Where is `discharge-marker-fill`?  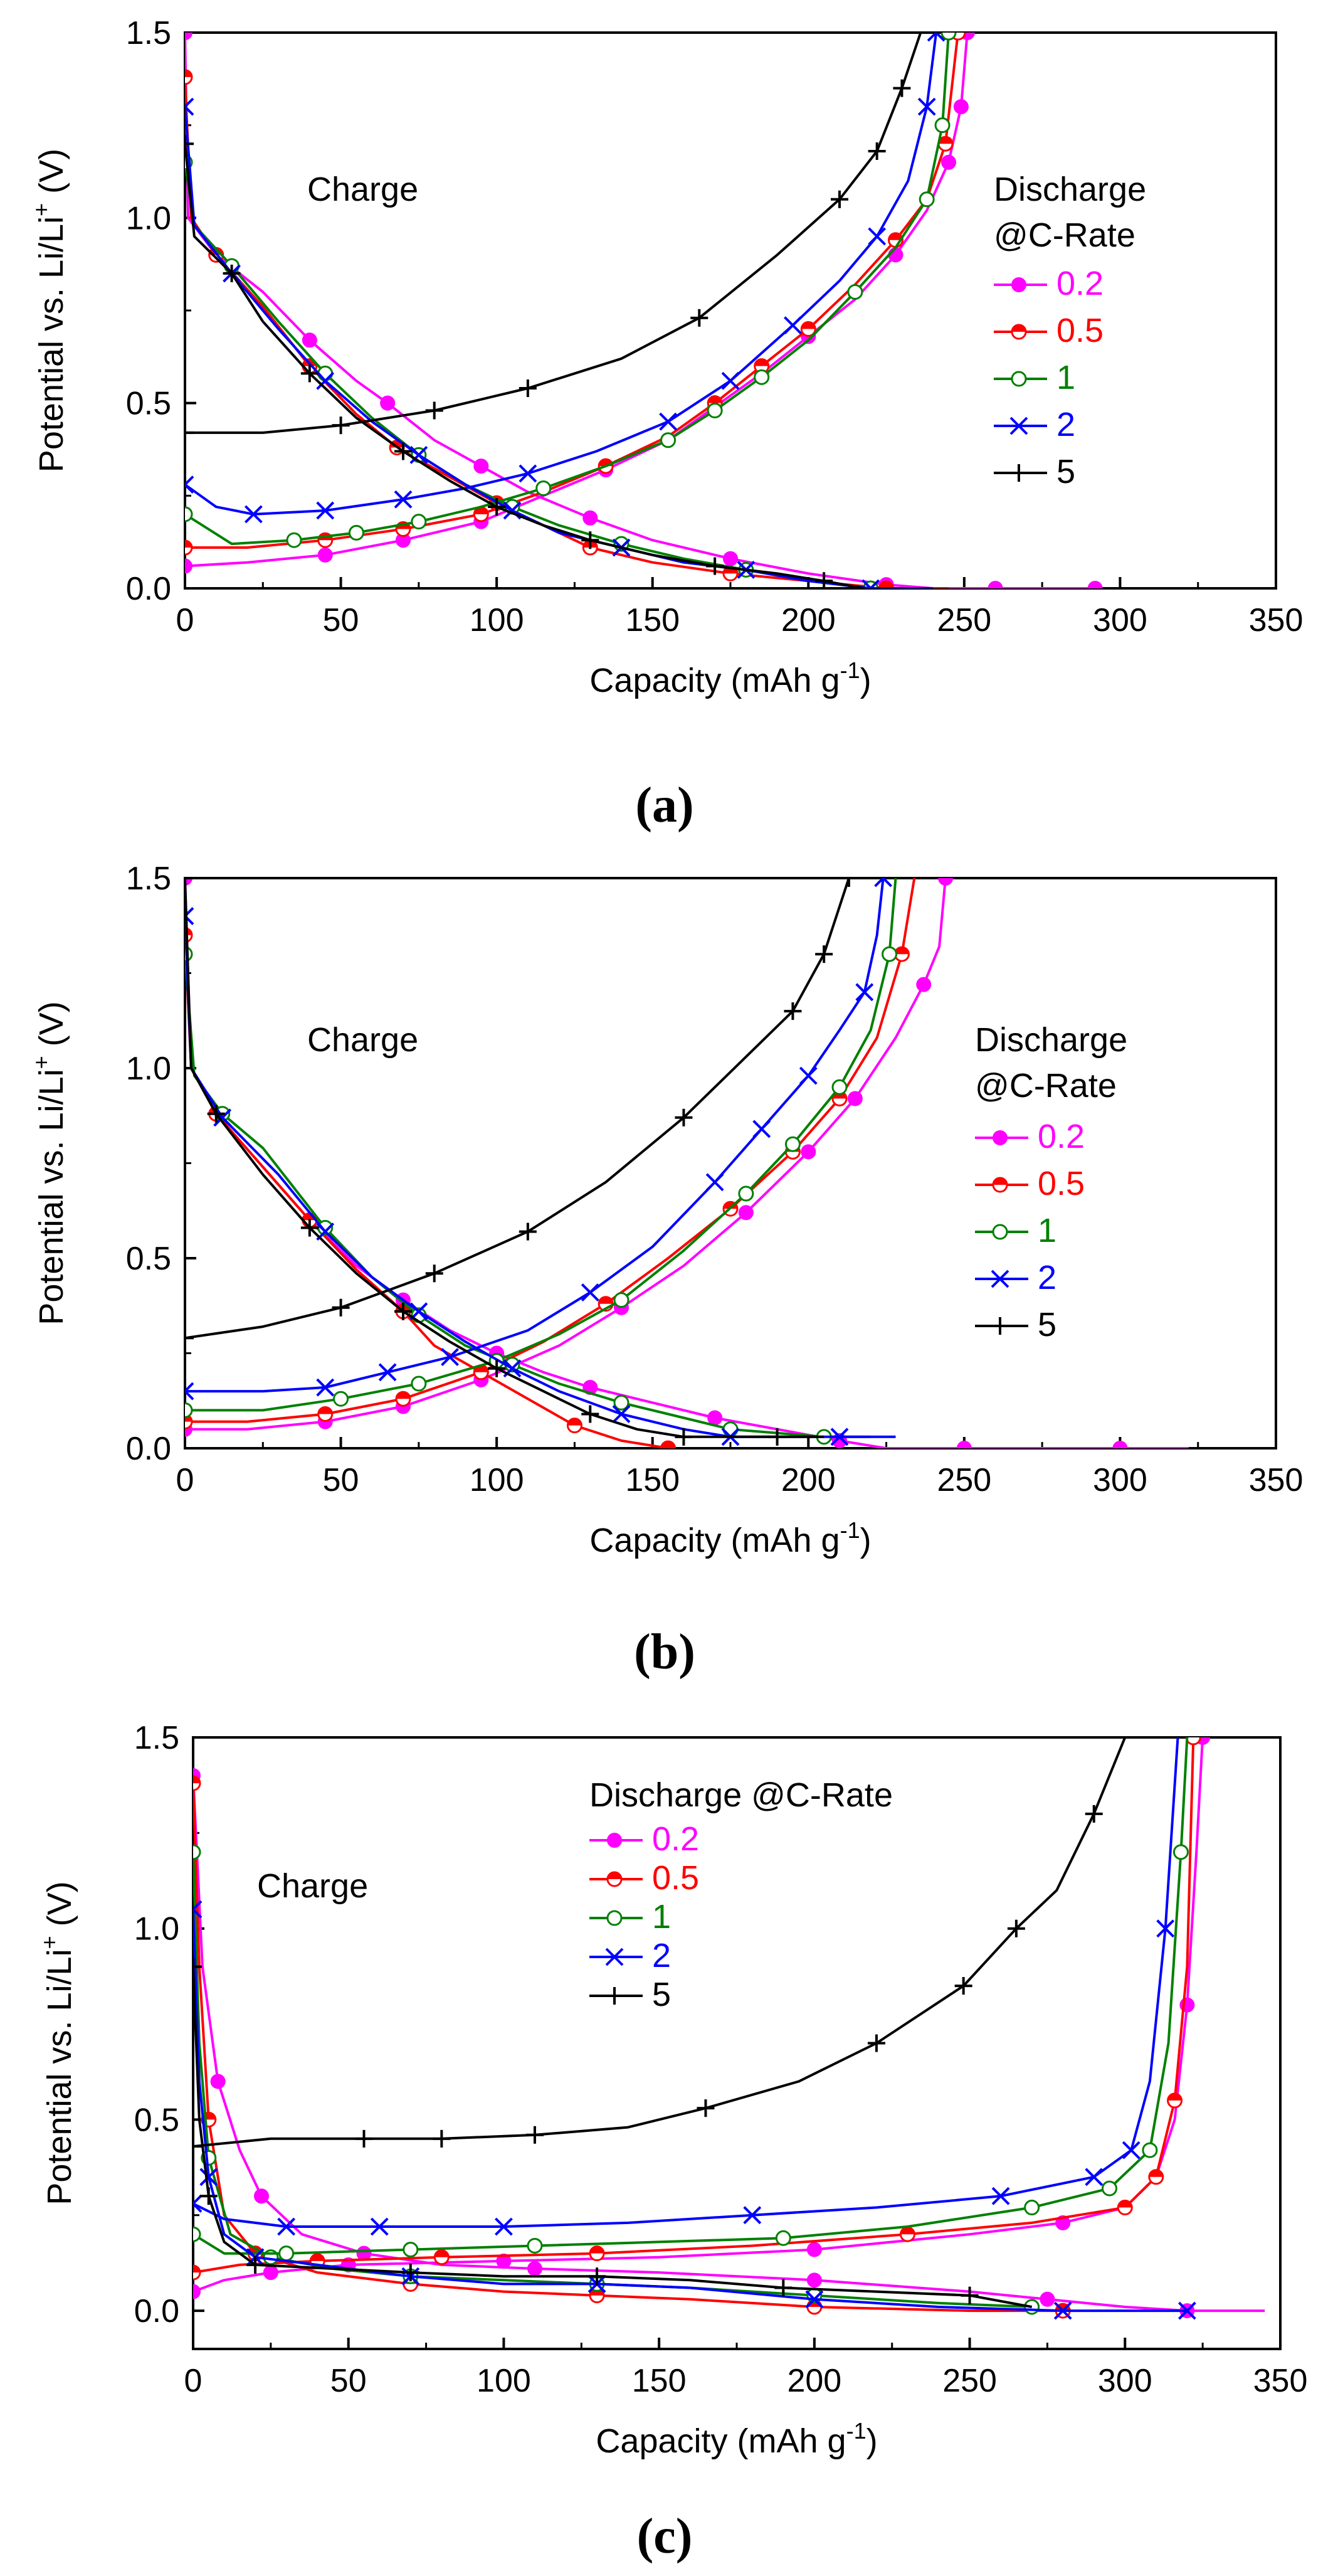
discharge-marker-fill is located at coordinates (886, 584).